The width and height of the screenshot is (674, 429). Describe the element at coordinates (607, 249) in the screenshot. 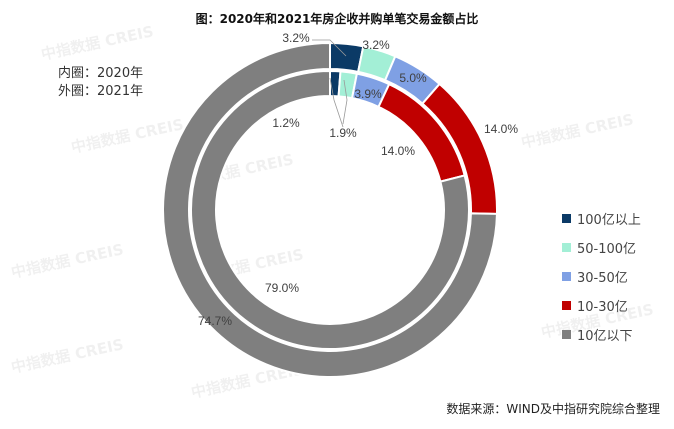

I see `legend-label: 50-100亿` at that location.